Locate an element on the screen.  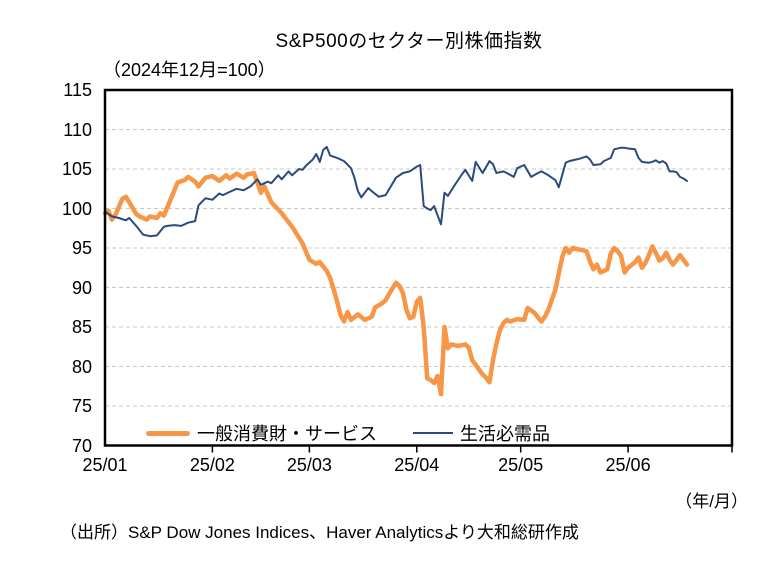
y-axis-label: 75 is located at coordinates (81, 406).